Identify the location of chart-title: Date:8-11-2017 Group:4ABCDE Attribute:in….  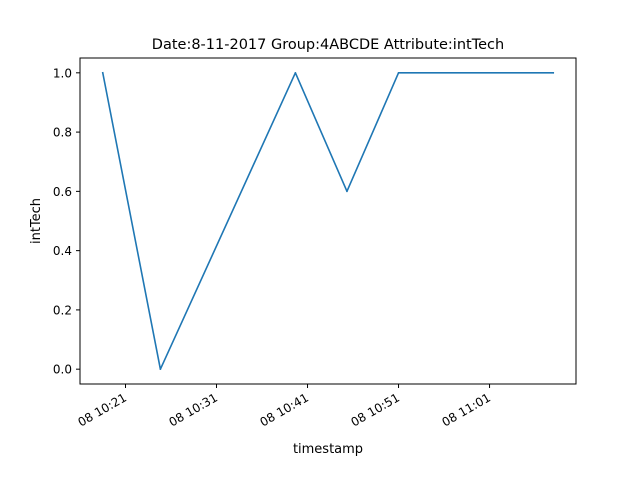
(328, 45).